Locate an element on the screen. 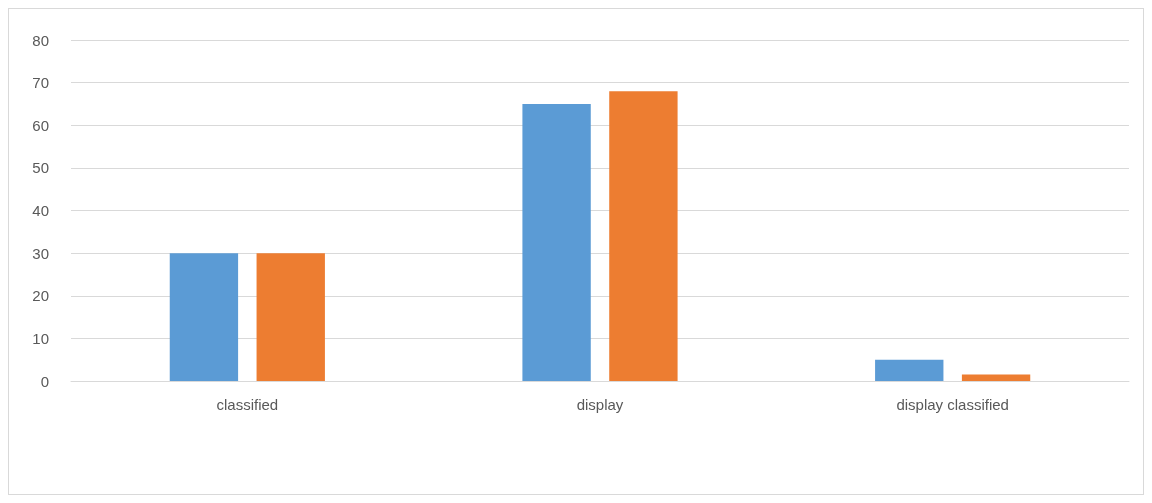 The width and height of the screenshot is (1152, 503). y-tick-label: 30 is located at coordinates (40, 253).